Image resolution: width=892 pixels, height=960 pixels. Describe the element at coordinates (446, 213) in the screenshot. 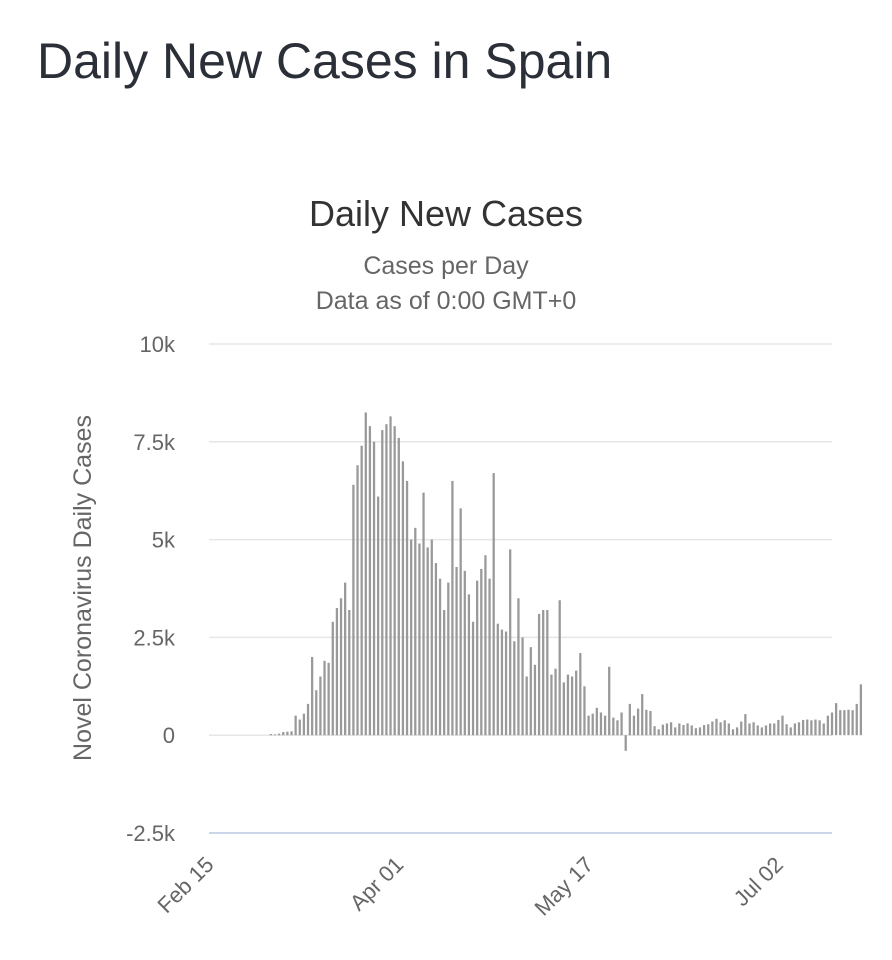

I see `chart-title: Daily New Cases` at that location.